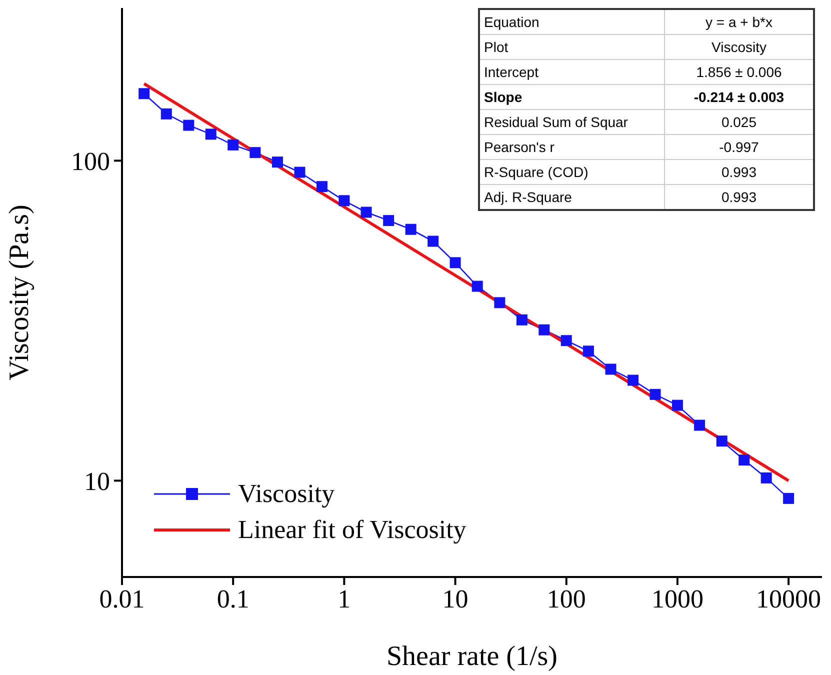 This screenshot has width=831, height=675. What do you see at coordinates (286, 494) in the screenshot?
I see `legend-label: Viscosity` at bounding box center [286, 494].